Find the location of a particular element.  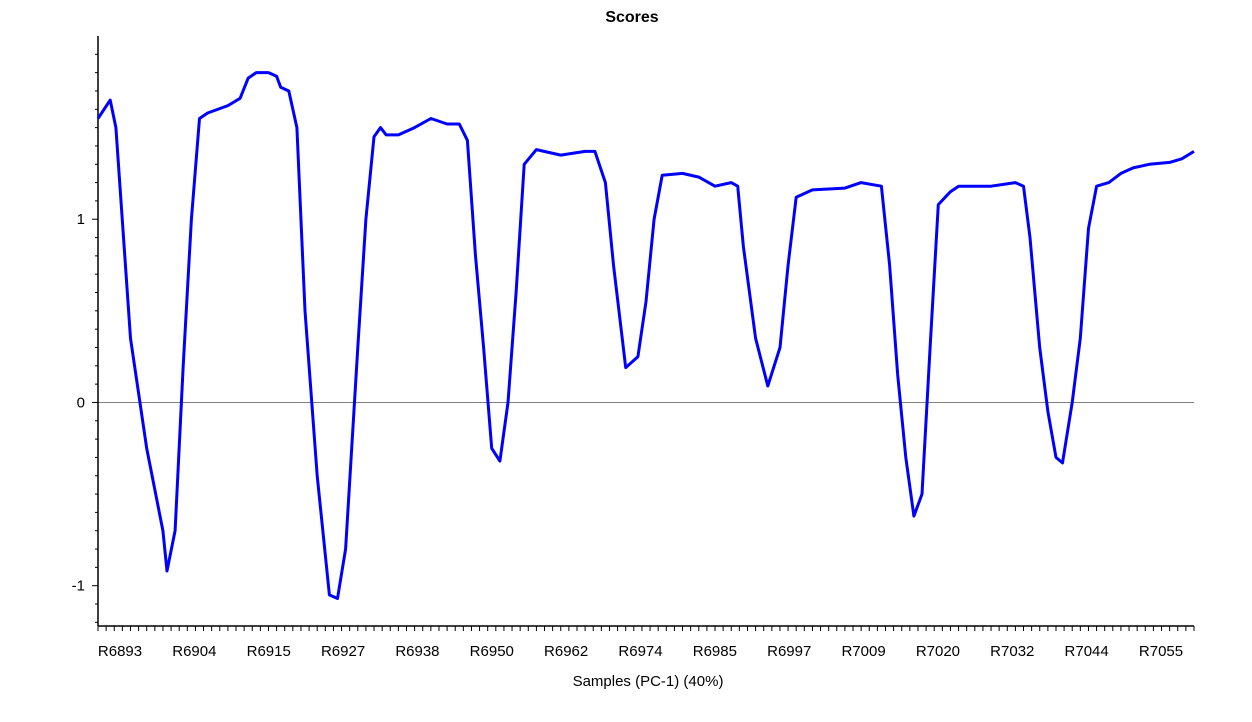

y-axis-ticks: -1 0 1 is located at coordinates (85, 338).